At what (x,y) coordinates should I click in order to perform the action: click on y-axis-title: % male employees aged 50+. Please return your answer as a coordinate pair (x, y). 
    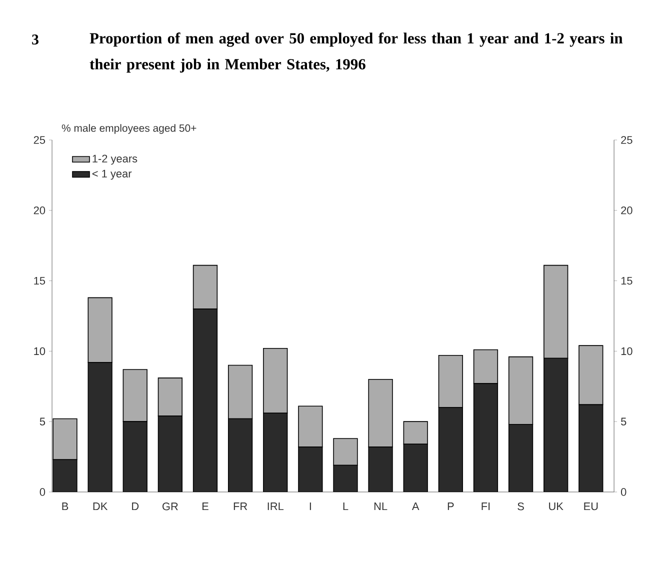
    Looking at the image, I should click on (129, 129).